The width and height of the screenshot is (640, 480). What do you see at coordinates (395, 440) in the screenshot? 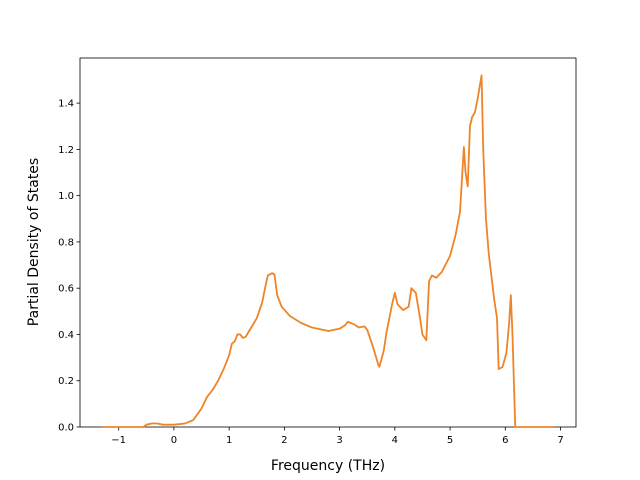
I see `x-tick-label: 4` at bounding box center [395, 440].